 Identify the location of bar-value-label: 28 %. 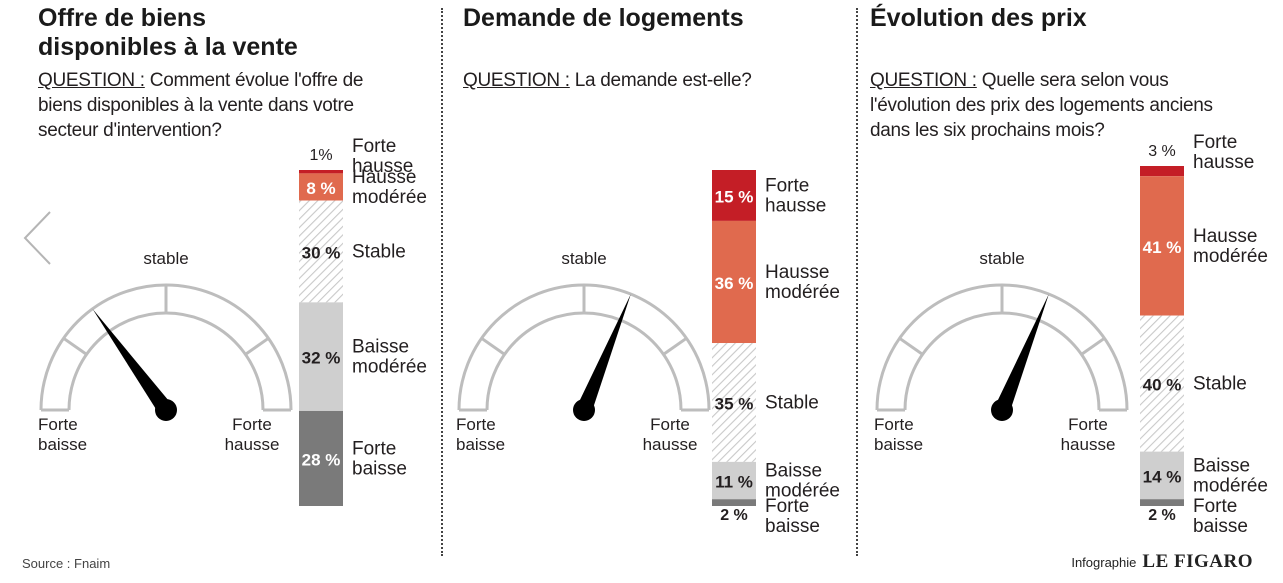
(321, 459).